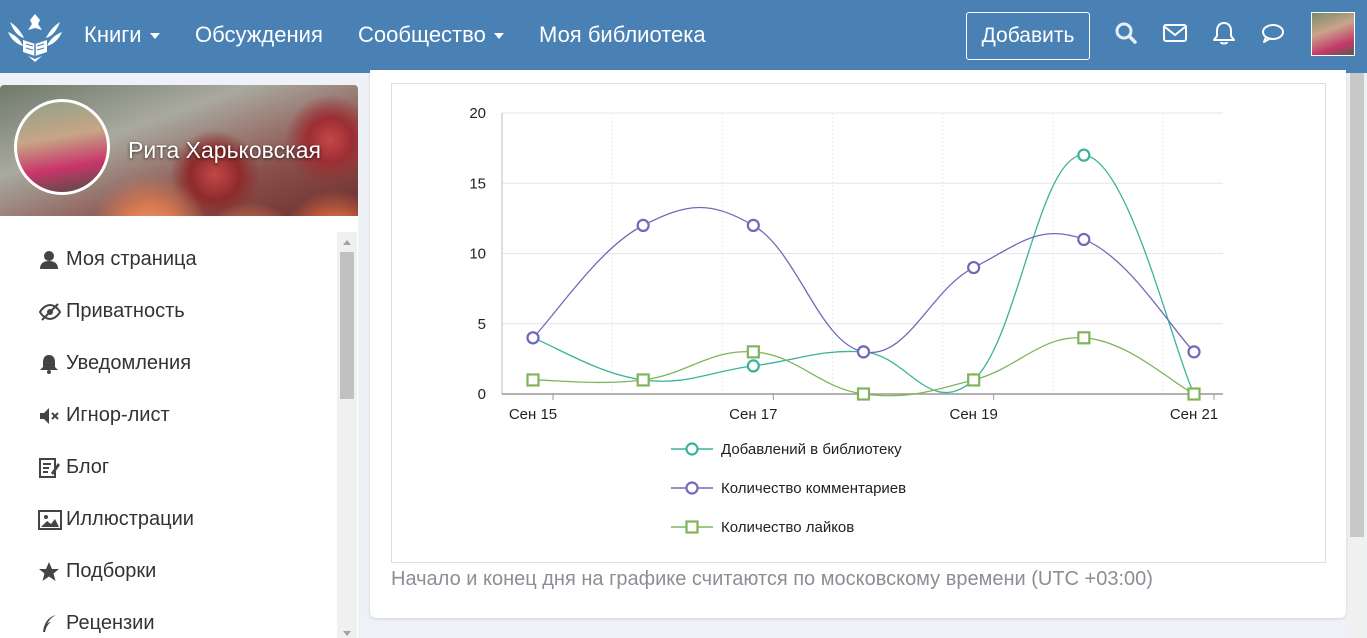 This screenshot has height=638, width=1367. Describe the element at coordinates (787, 527) in the screenshot. I see `legend-label: Количество лайков` at that location.